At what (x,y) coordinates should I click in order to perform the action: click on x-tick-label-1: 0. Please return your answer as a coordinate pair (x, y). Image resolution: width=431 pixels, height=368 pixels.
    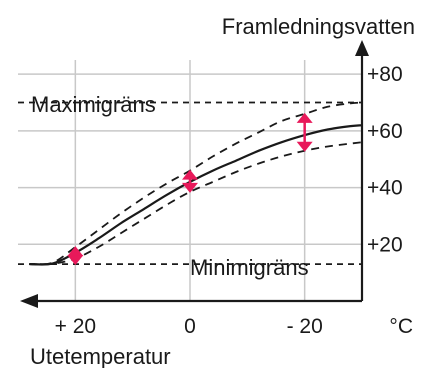
    Looking at the image, I should click on (190, 326).